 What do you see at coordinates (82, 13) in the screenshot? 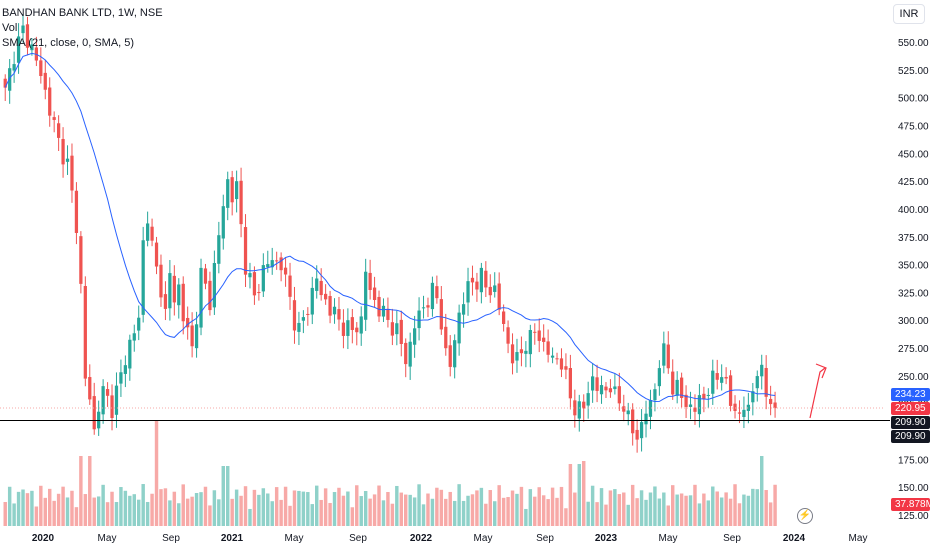
I see `symbol-title: BANDHAN BANK LTD, 1W, NSE` at bounding box center [82, 13].